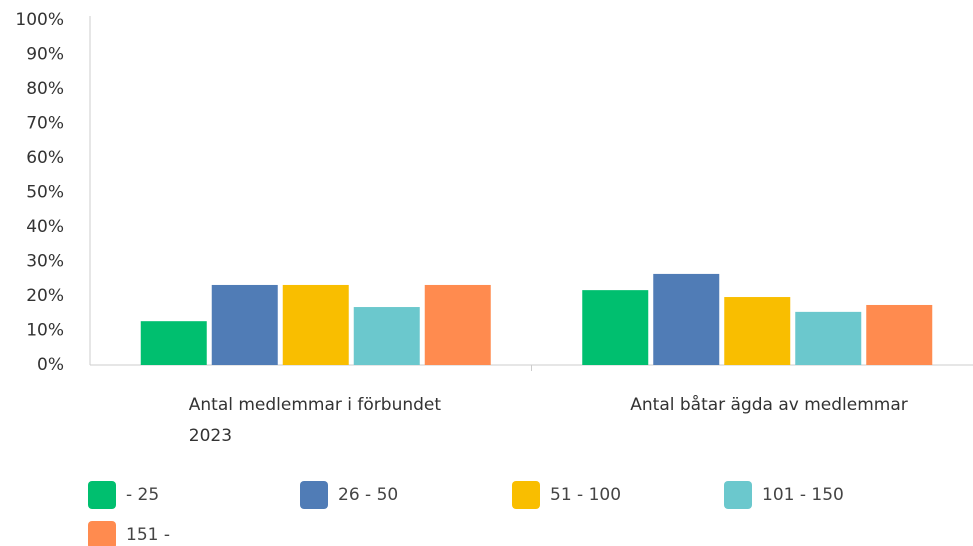 Image resolution: width=973 pixels, height=546 pixels. I want to click on x-tick-label: Antal medlemmar i förbundet 2023, so click(315, 420).